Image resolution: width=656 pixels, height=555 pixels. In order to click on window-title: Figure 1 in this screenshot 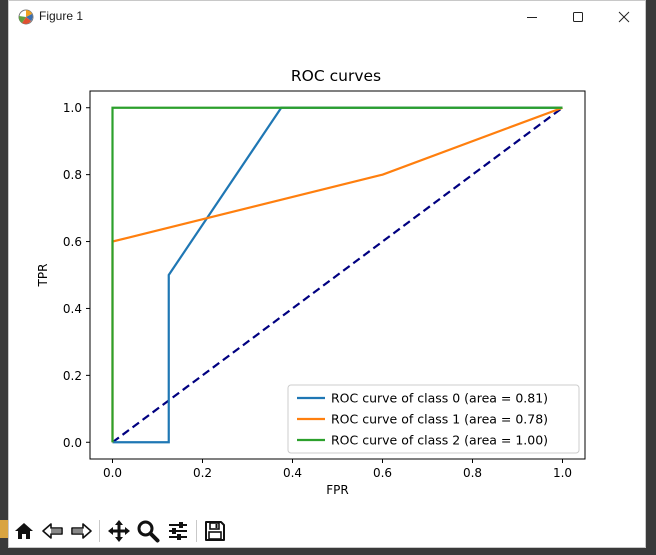, I will do `click(61, 16)`.